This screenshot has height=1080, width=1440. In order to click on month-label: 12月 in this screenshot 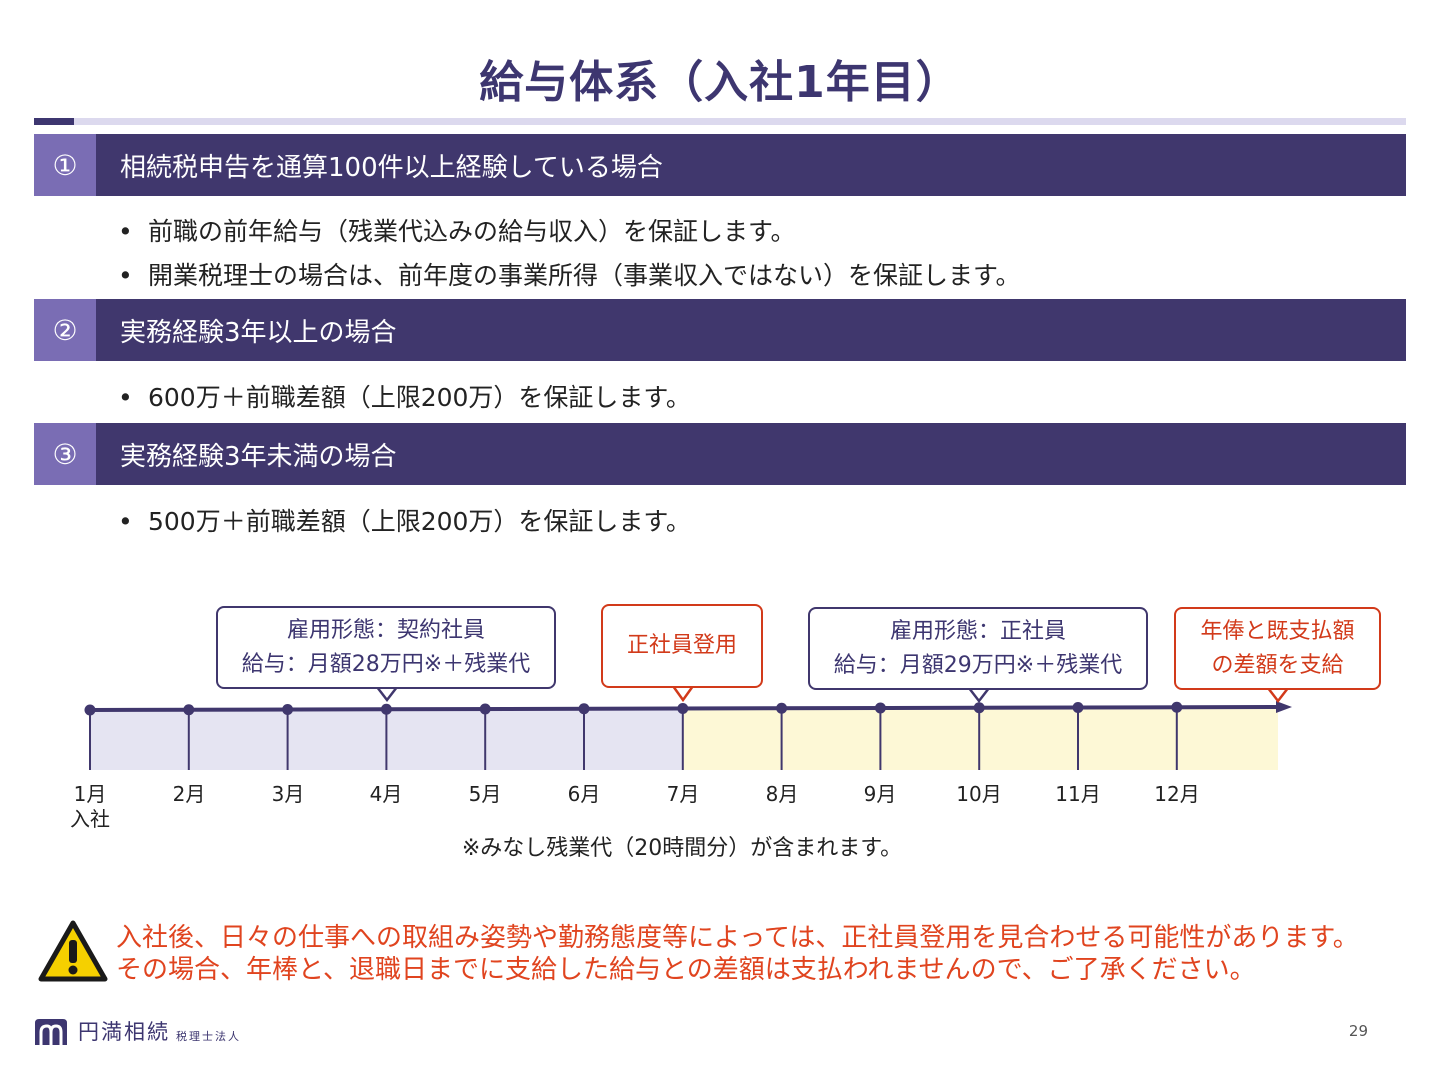, I will do `click(1177, 794)`.